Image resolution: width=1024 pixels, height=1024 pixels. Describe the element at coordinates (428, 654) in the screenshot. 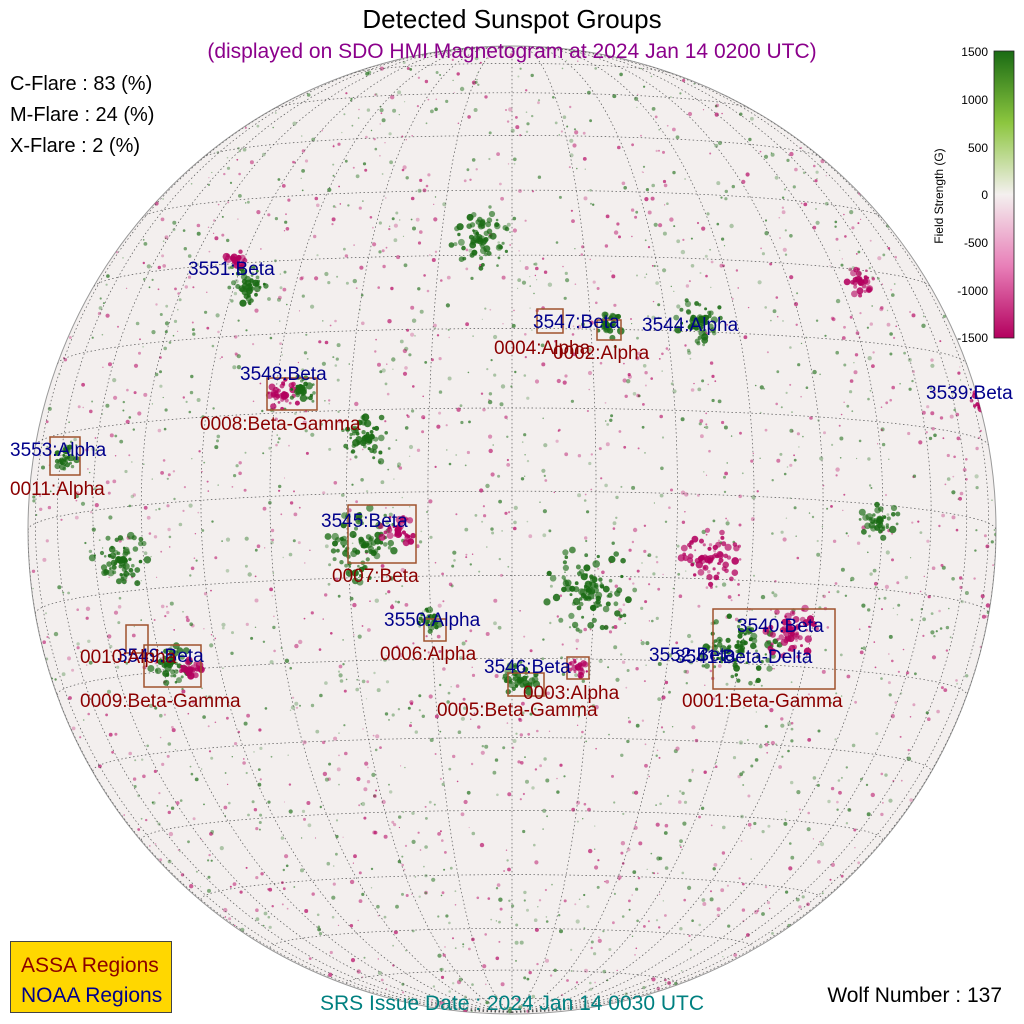

I see `region-label-assa: 0006:Alpha` at that location.